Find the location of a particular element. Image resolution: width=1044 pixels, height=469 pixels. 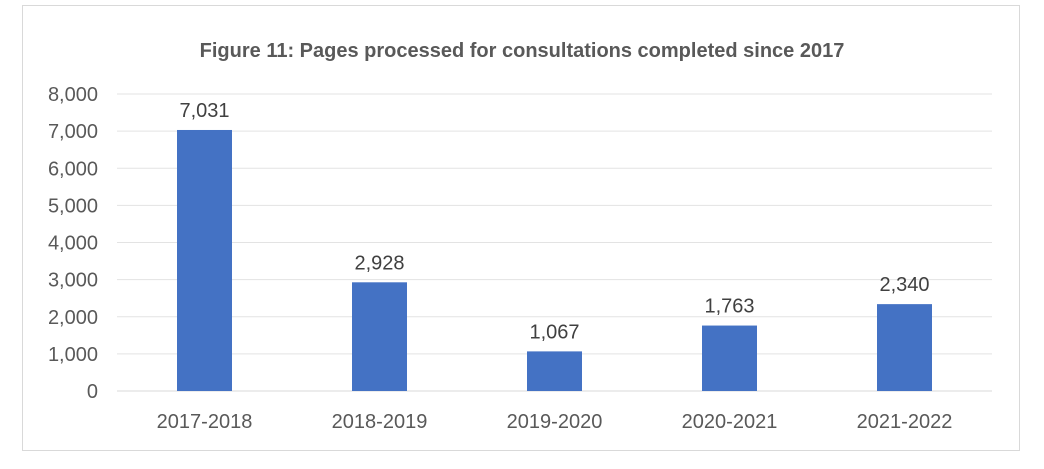

x-tick-label: 2019-2020 is located at coordinates (555, 422).